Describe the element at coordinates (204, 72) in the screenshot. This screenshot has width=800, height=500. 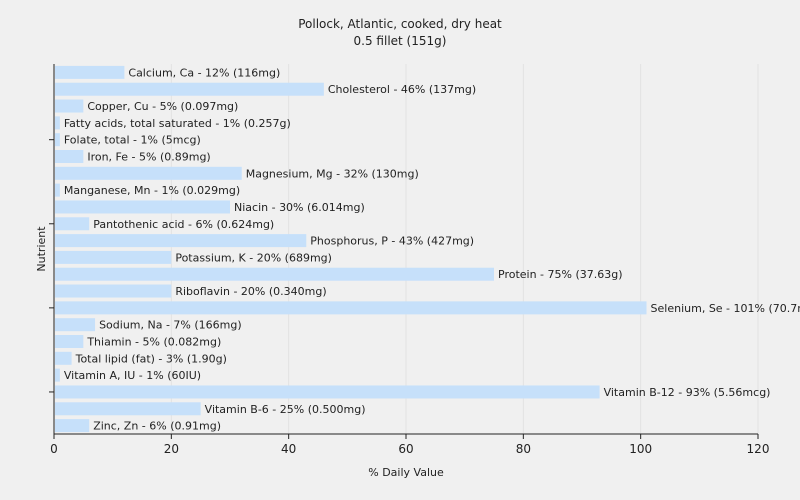
I see `bar-label: Calcium, Ca - 12% (116mg)` at that location.